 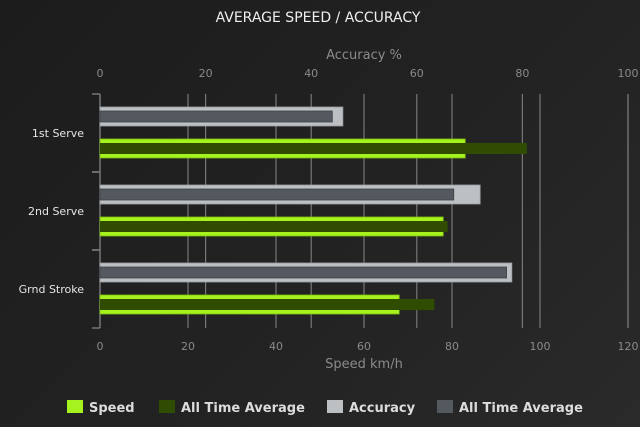 I want to click on bottom-tick-label: 120, so click(x=628, y=346).